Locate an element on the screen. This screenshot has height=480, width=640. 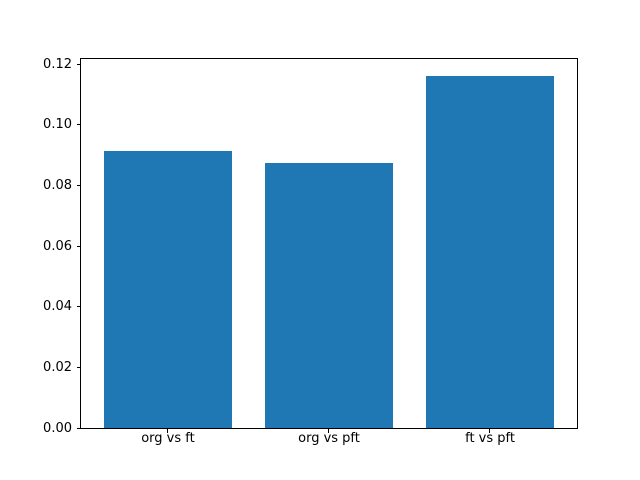
y-tick-label: 0.02 is located at coordinates (57, 367).